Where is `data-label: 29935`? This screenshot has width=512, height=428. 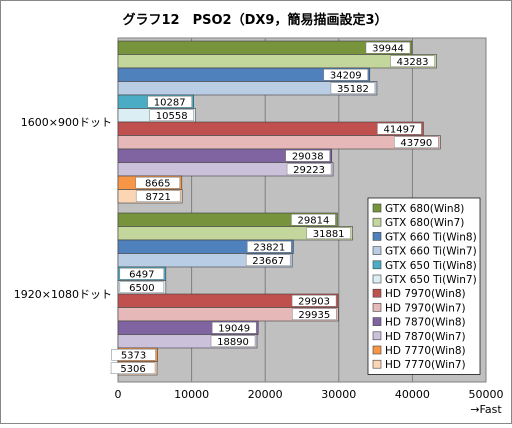
data-label: 29935 is located at coordinates (314, 315).